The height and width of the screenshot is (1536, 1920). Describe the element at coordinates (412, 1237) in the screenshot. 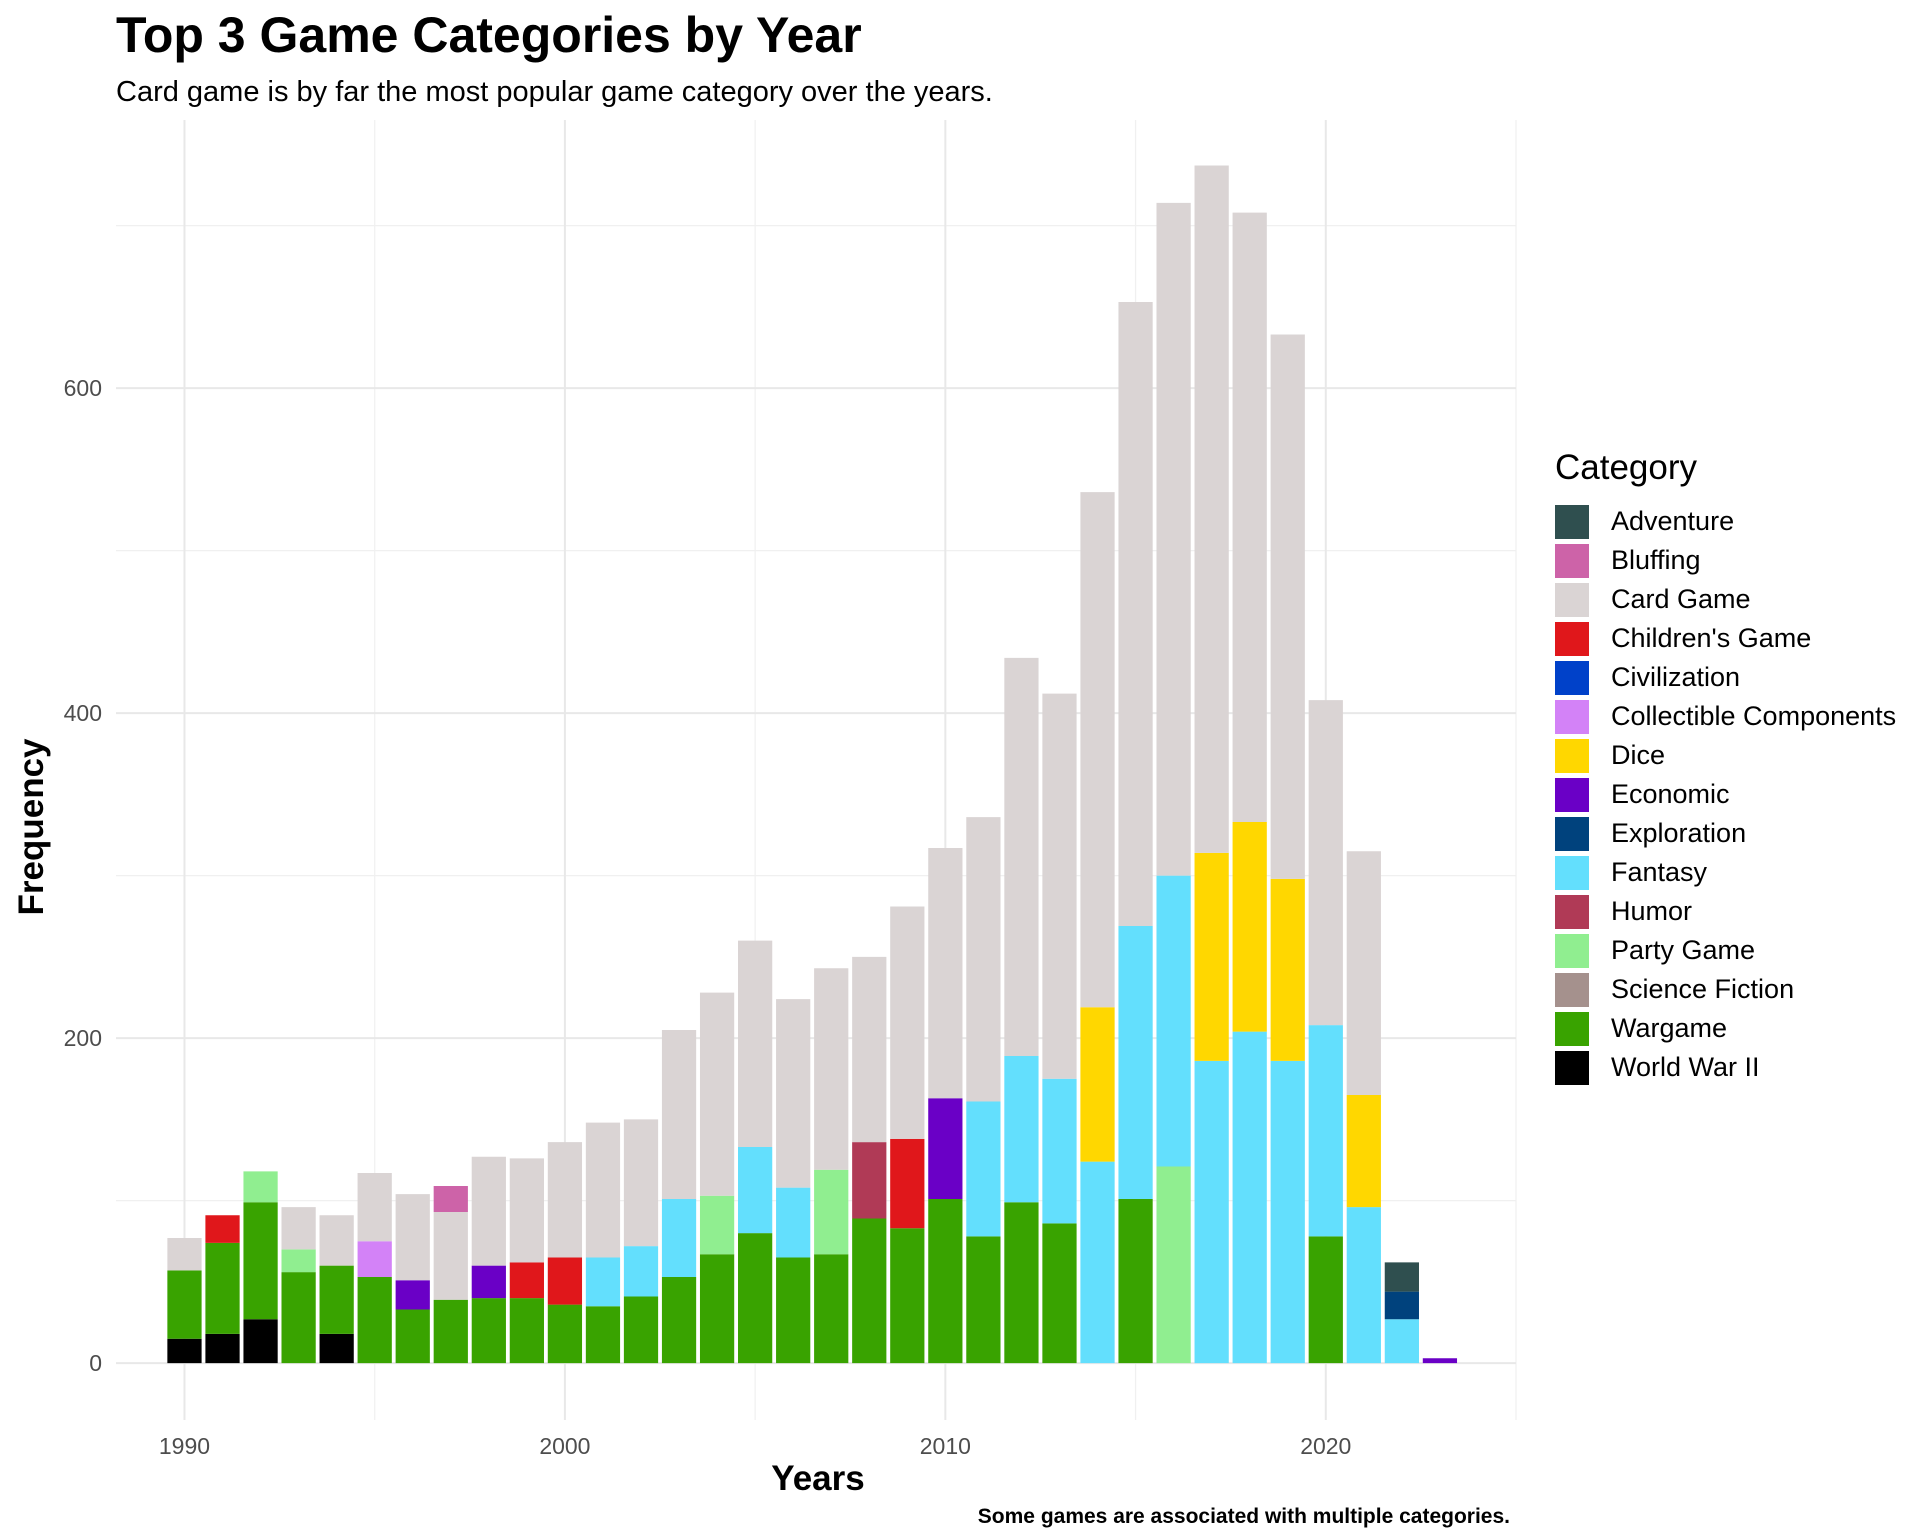

I see `bar-segment-1996-card-game` at that location.